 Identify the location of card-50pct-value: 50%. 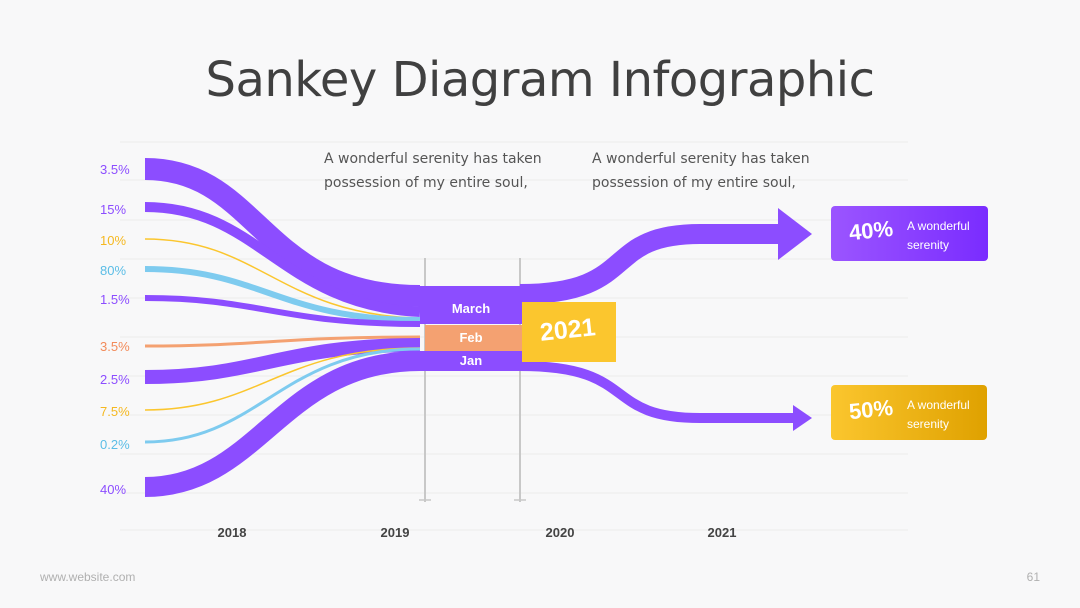
(871, 409).